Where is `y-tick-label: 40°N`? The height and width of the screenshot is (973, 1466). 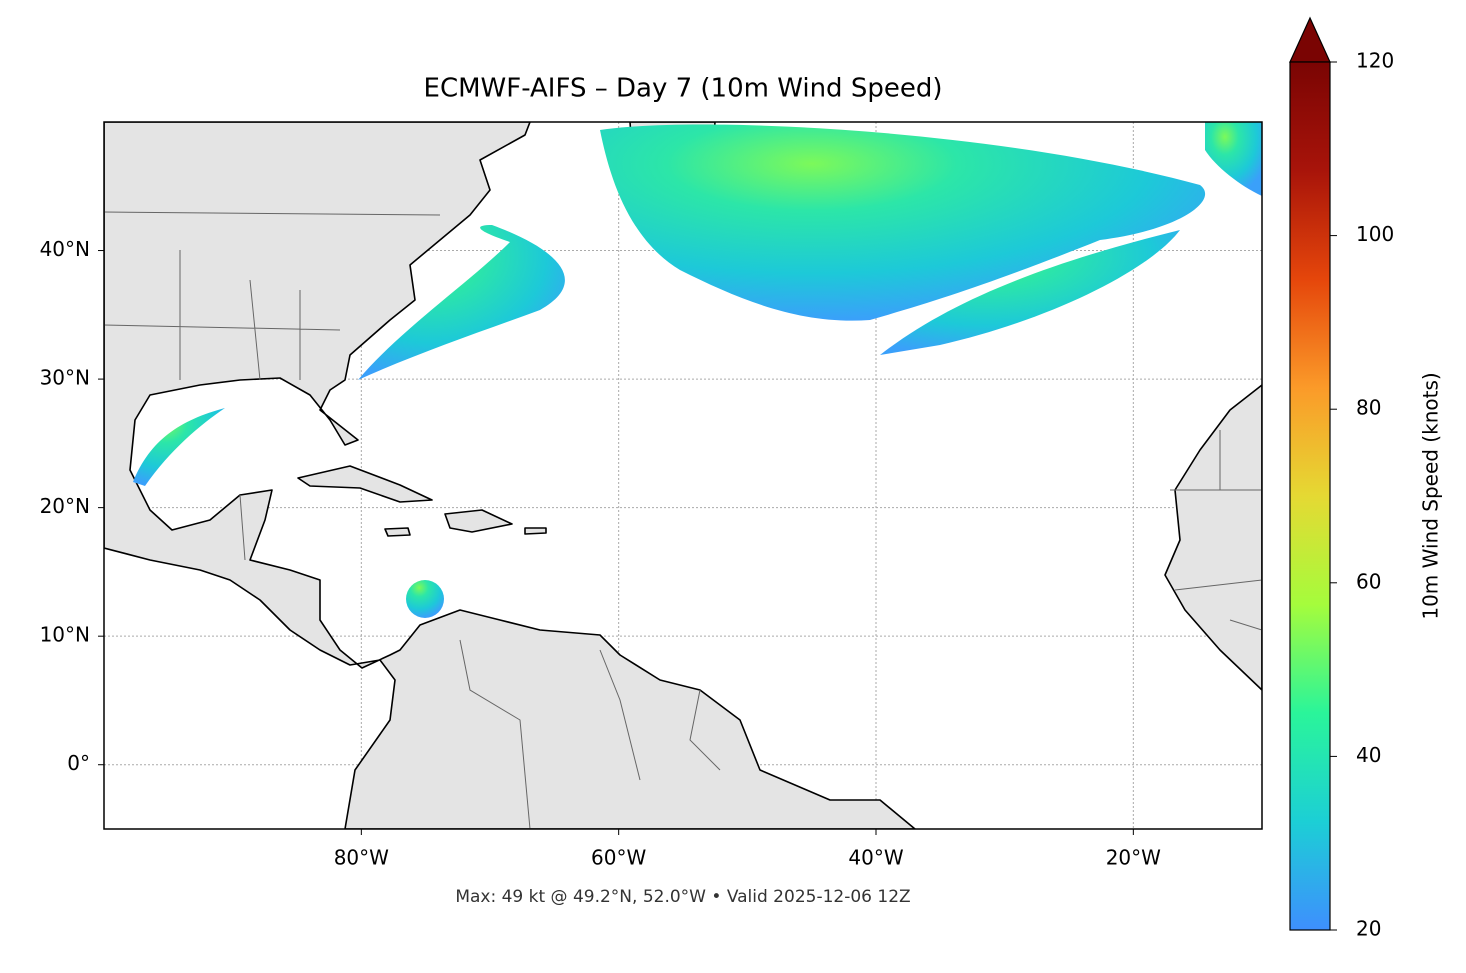 y-tick-label: 40°N is located at coordinates (65, 249).